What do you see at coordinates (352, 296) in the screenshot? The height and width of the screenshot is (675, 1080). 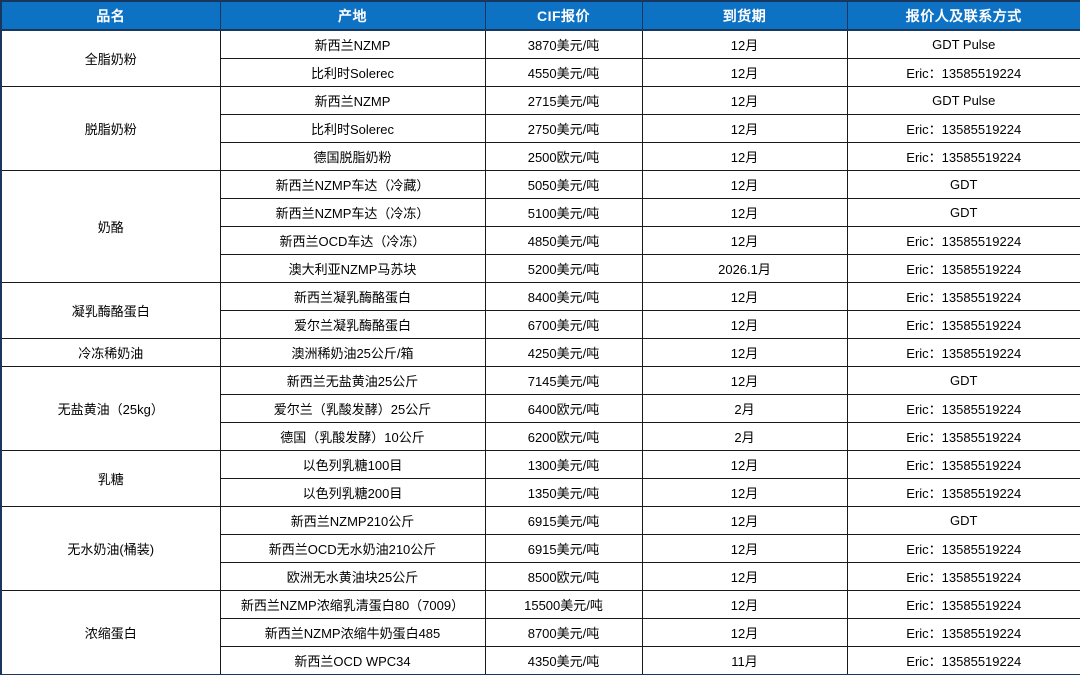 I see `origin-cell: 新西兰凝乳酶酪蛋白` at bounding box center [352, 296].